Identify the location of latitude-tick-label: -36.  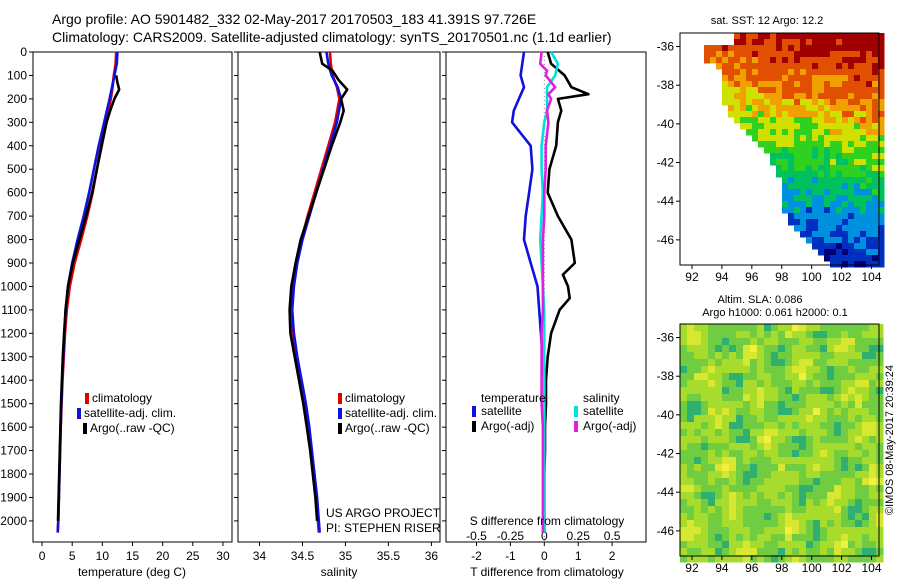
(666, 338).